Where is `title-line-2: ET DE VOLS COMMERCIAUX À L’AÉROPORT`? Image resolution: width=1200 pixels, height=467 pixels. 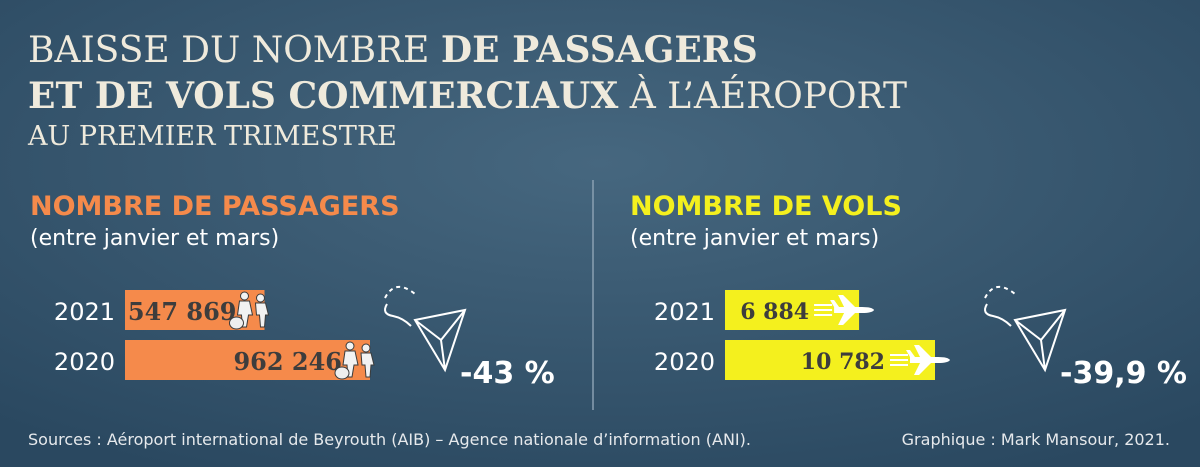
title-line-2: ET DE VOLS COMMERCIAUX À L’AÉROPORT is located at coordinates (467, 96).